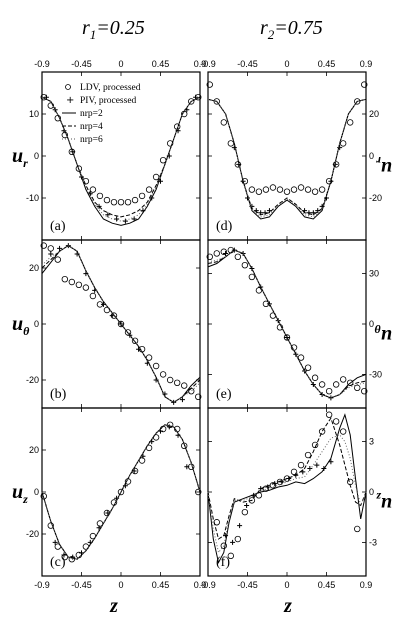 This screenshot has width=411, height=620. What do you see at coordinates (287, 494) in the screenshot?
I see `series-line-nrp6-f` at bounding box center [287, 494].